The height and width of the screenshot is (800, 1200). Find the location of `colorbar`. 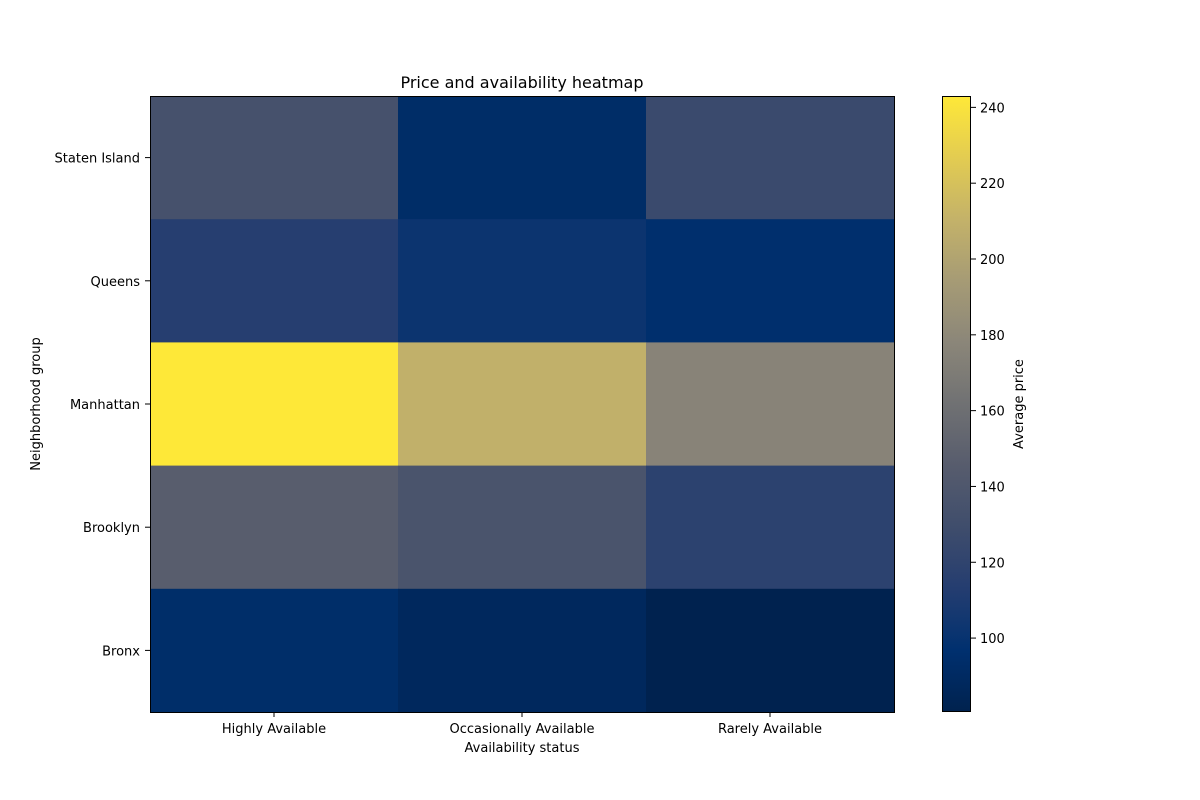

colorbar is located at coordinates (956, 404).